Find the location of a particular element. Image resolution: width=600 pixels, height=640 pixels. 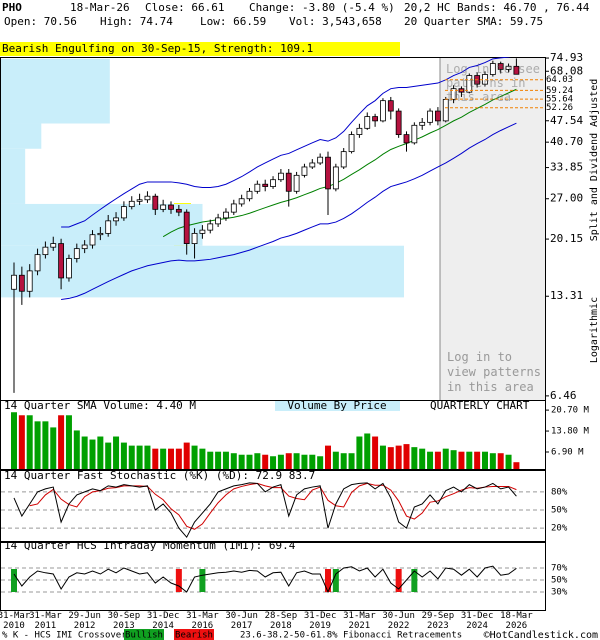

volume-by-price-bar is located at coordinates (13, 176).